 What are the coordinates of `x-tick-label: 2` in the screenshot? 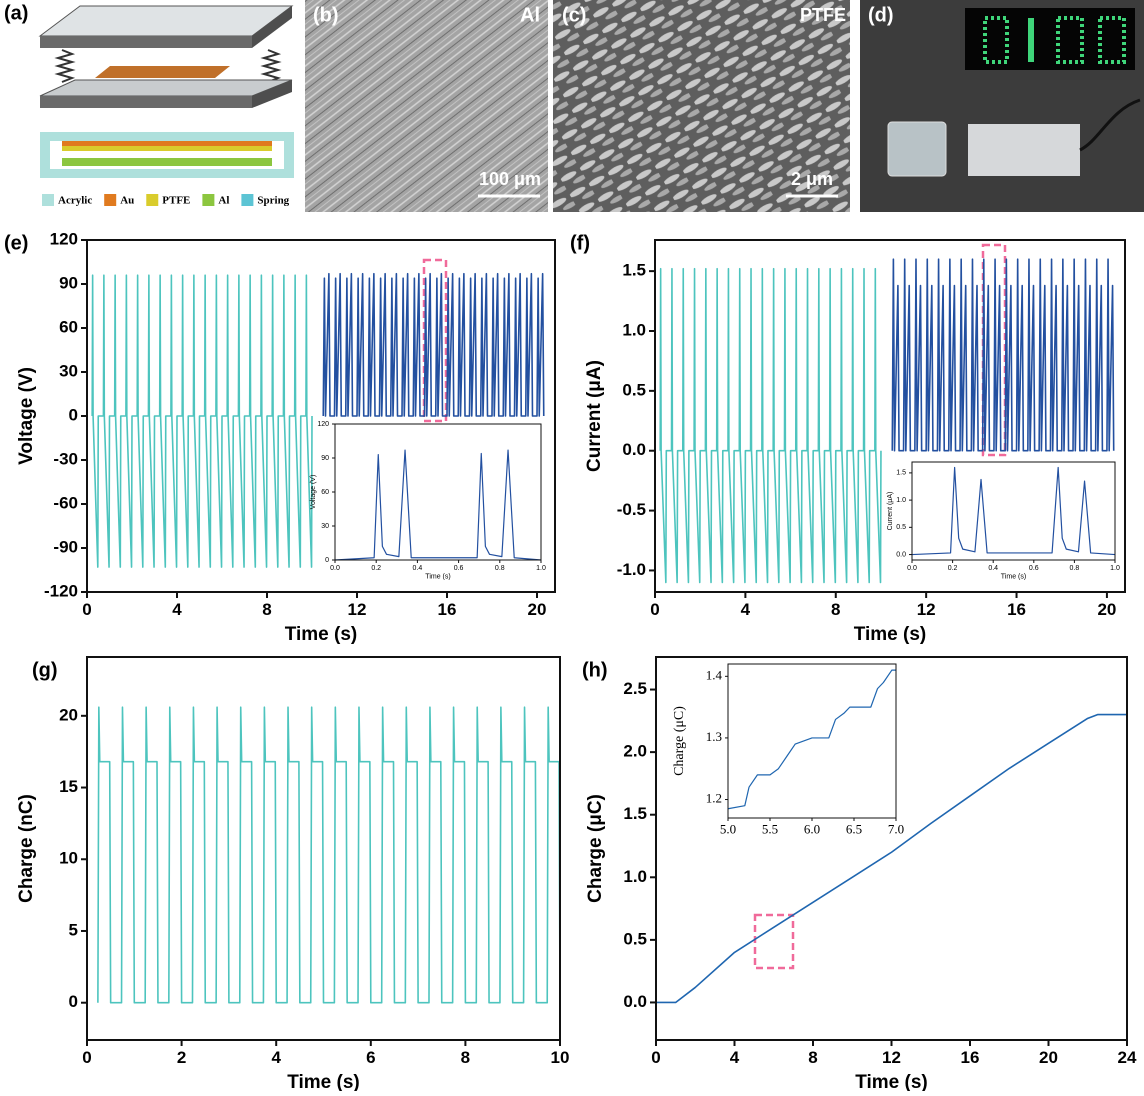 It's located at (181, 1057).